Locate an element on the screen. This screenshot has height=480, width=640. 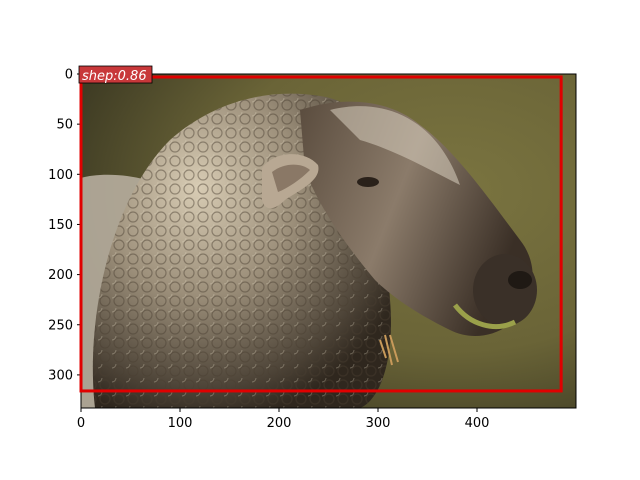
y-tick-label: 0 is located at coordinates (69, 75).